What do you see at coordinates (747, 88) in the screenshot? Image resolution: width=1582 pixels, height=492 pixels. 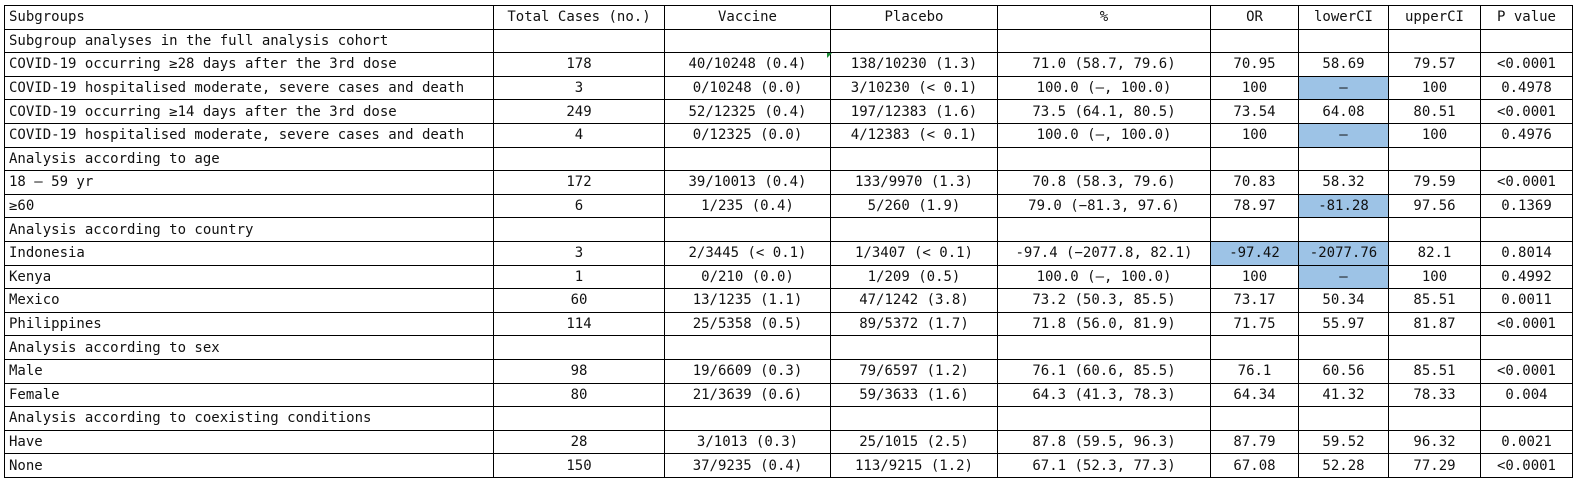 I see `vaccine-cell: 0/10248 (0.0)` at bounding box center [747, 88].